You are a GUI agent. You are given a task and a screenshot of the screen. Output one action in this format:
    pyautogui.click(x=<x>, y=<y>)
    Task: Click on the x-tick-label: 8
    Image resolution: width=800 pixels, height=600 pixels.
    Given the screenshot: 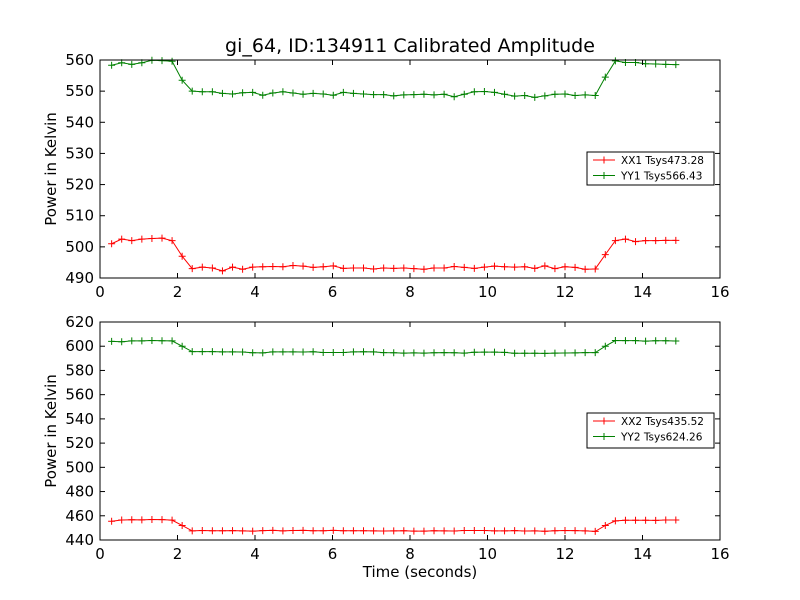 What is the action you would take?
    pyautogui.click(x=410, y=554)
    